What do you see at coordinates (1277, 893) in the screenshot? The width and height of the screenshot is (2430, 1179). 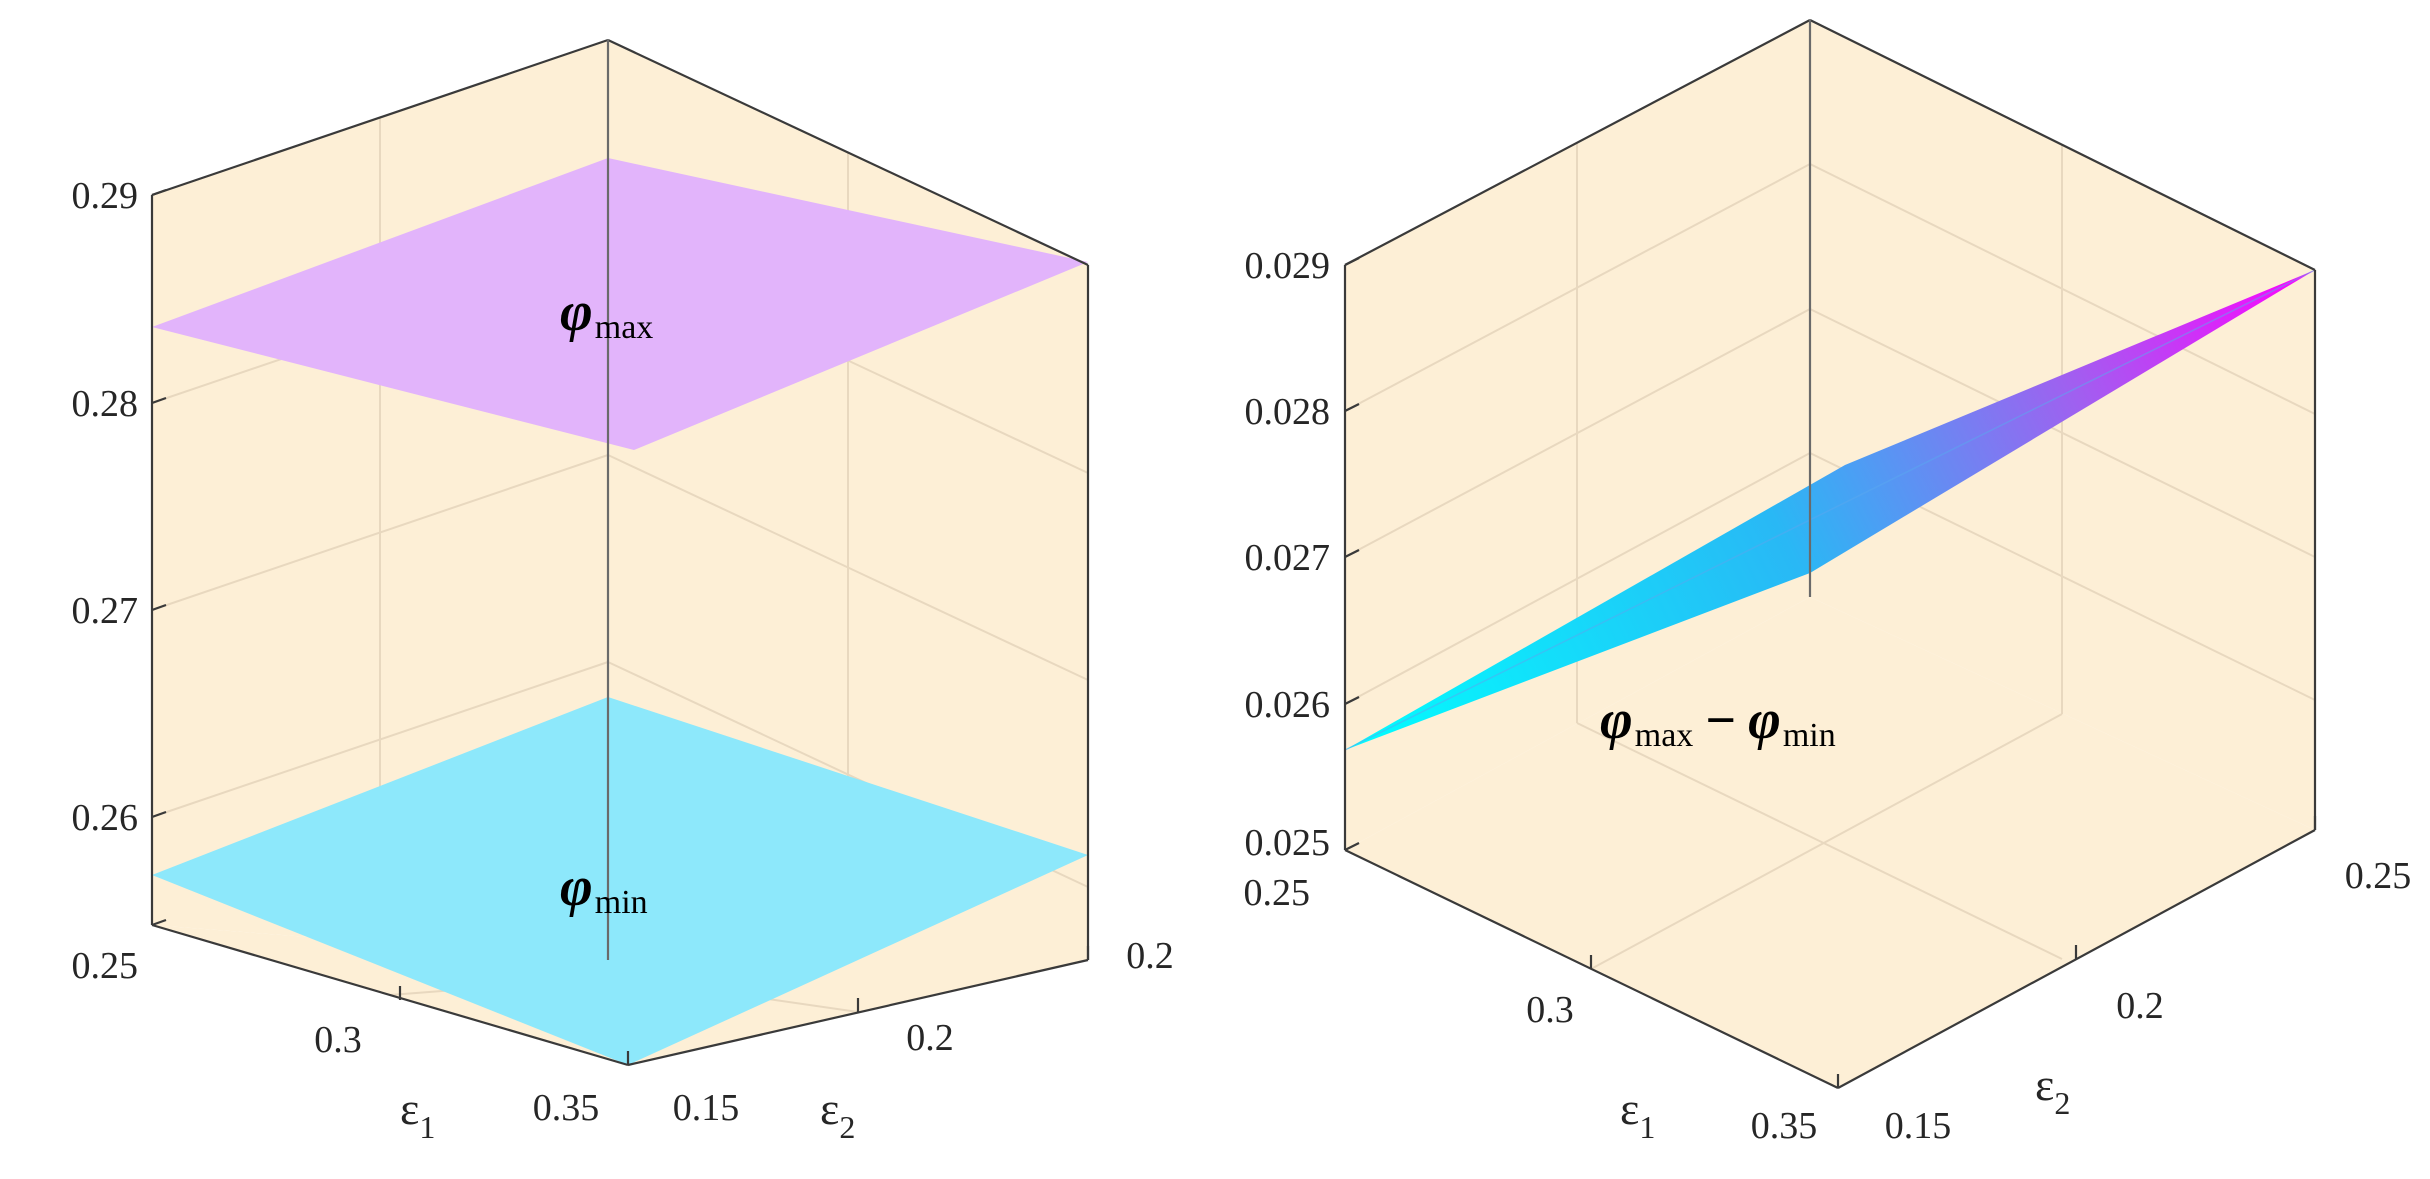 I see `right-x-tick: 0.25` at bounding box center [1277, 893].